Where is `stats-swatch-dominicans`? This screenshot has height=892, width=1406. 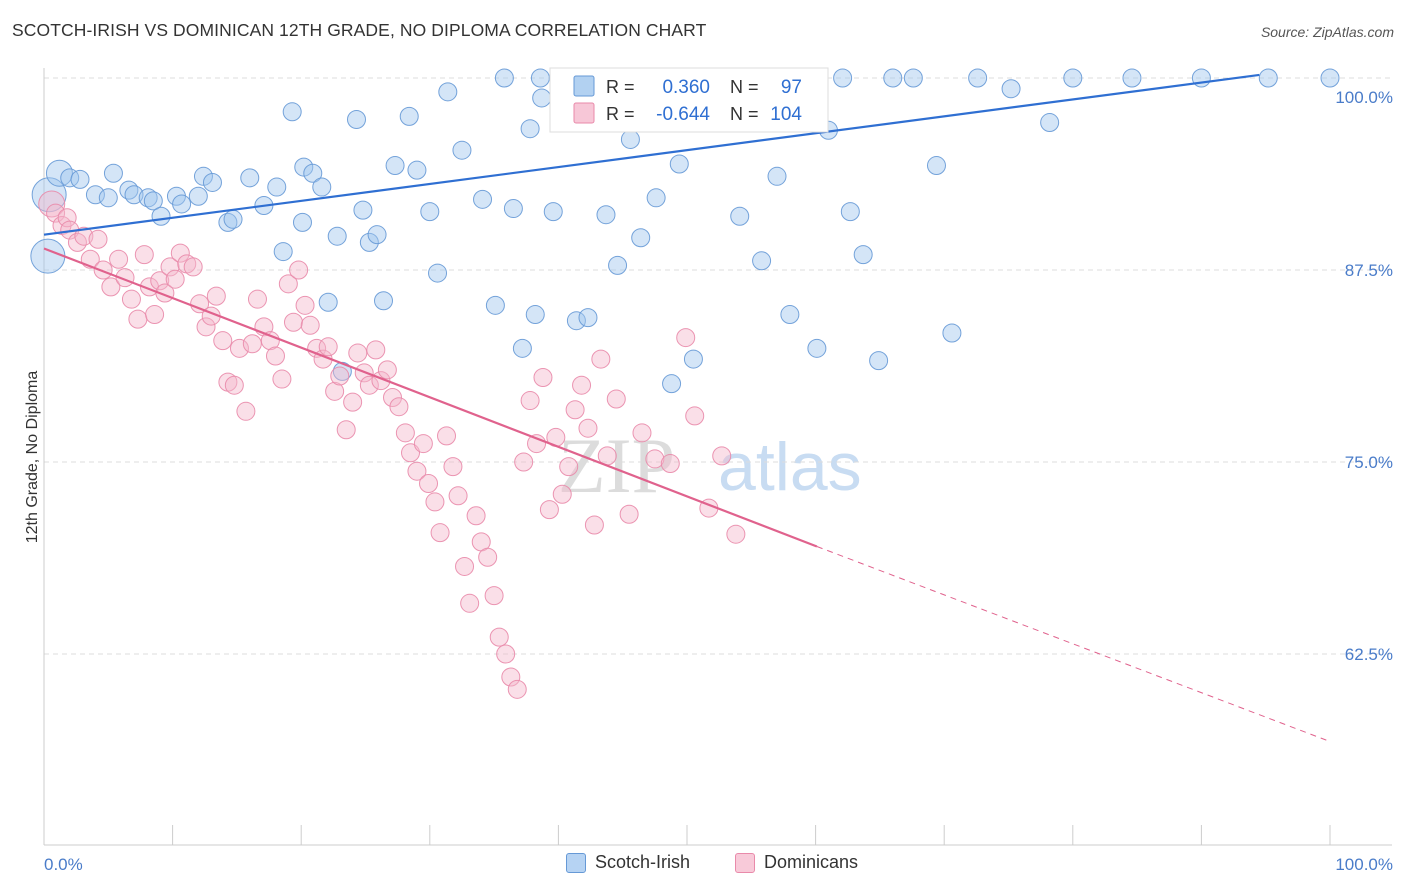 stats-swatch-dominicans is located at coordinates (584, 113).